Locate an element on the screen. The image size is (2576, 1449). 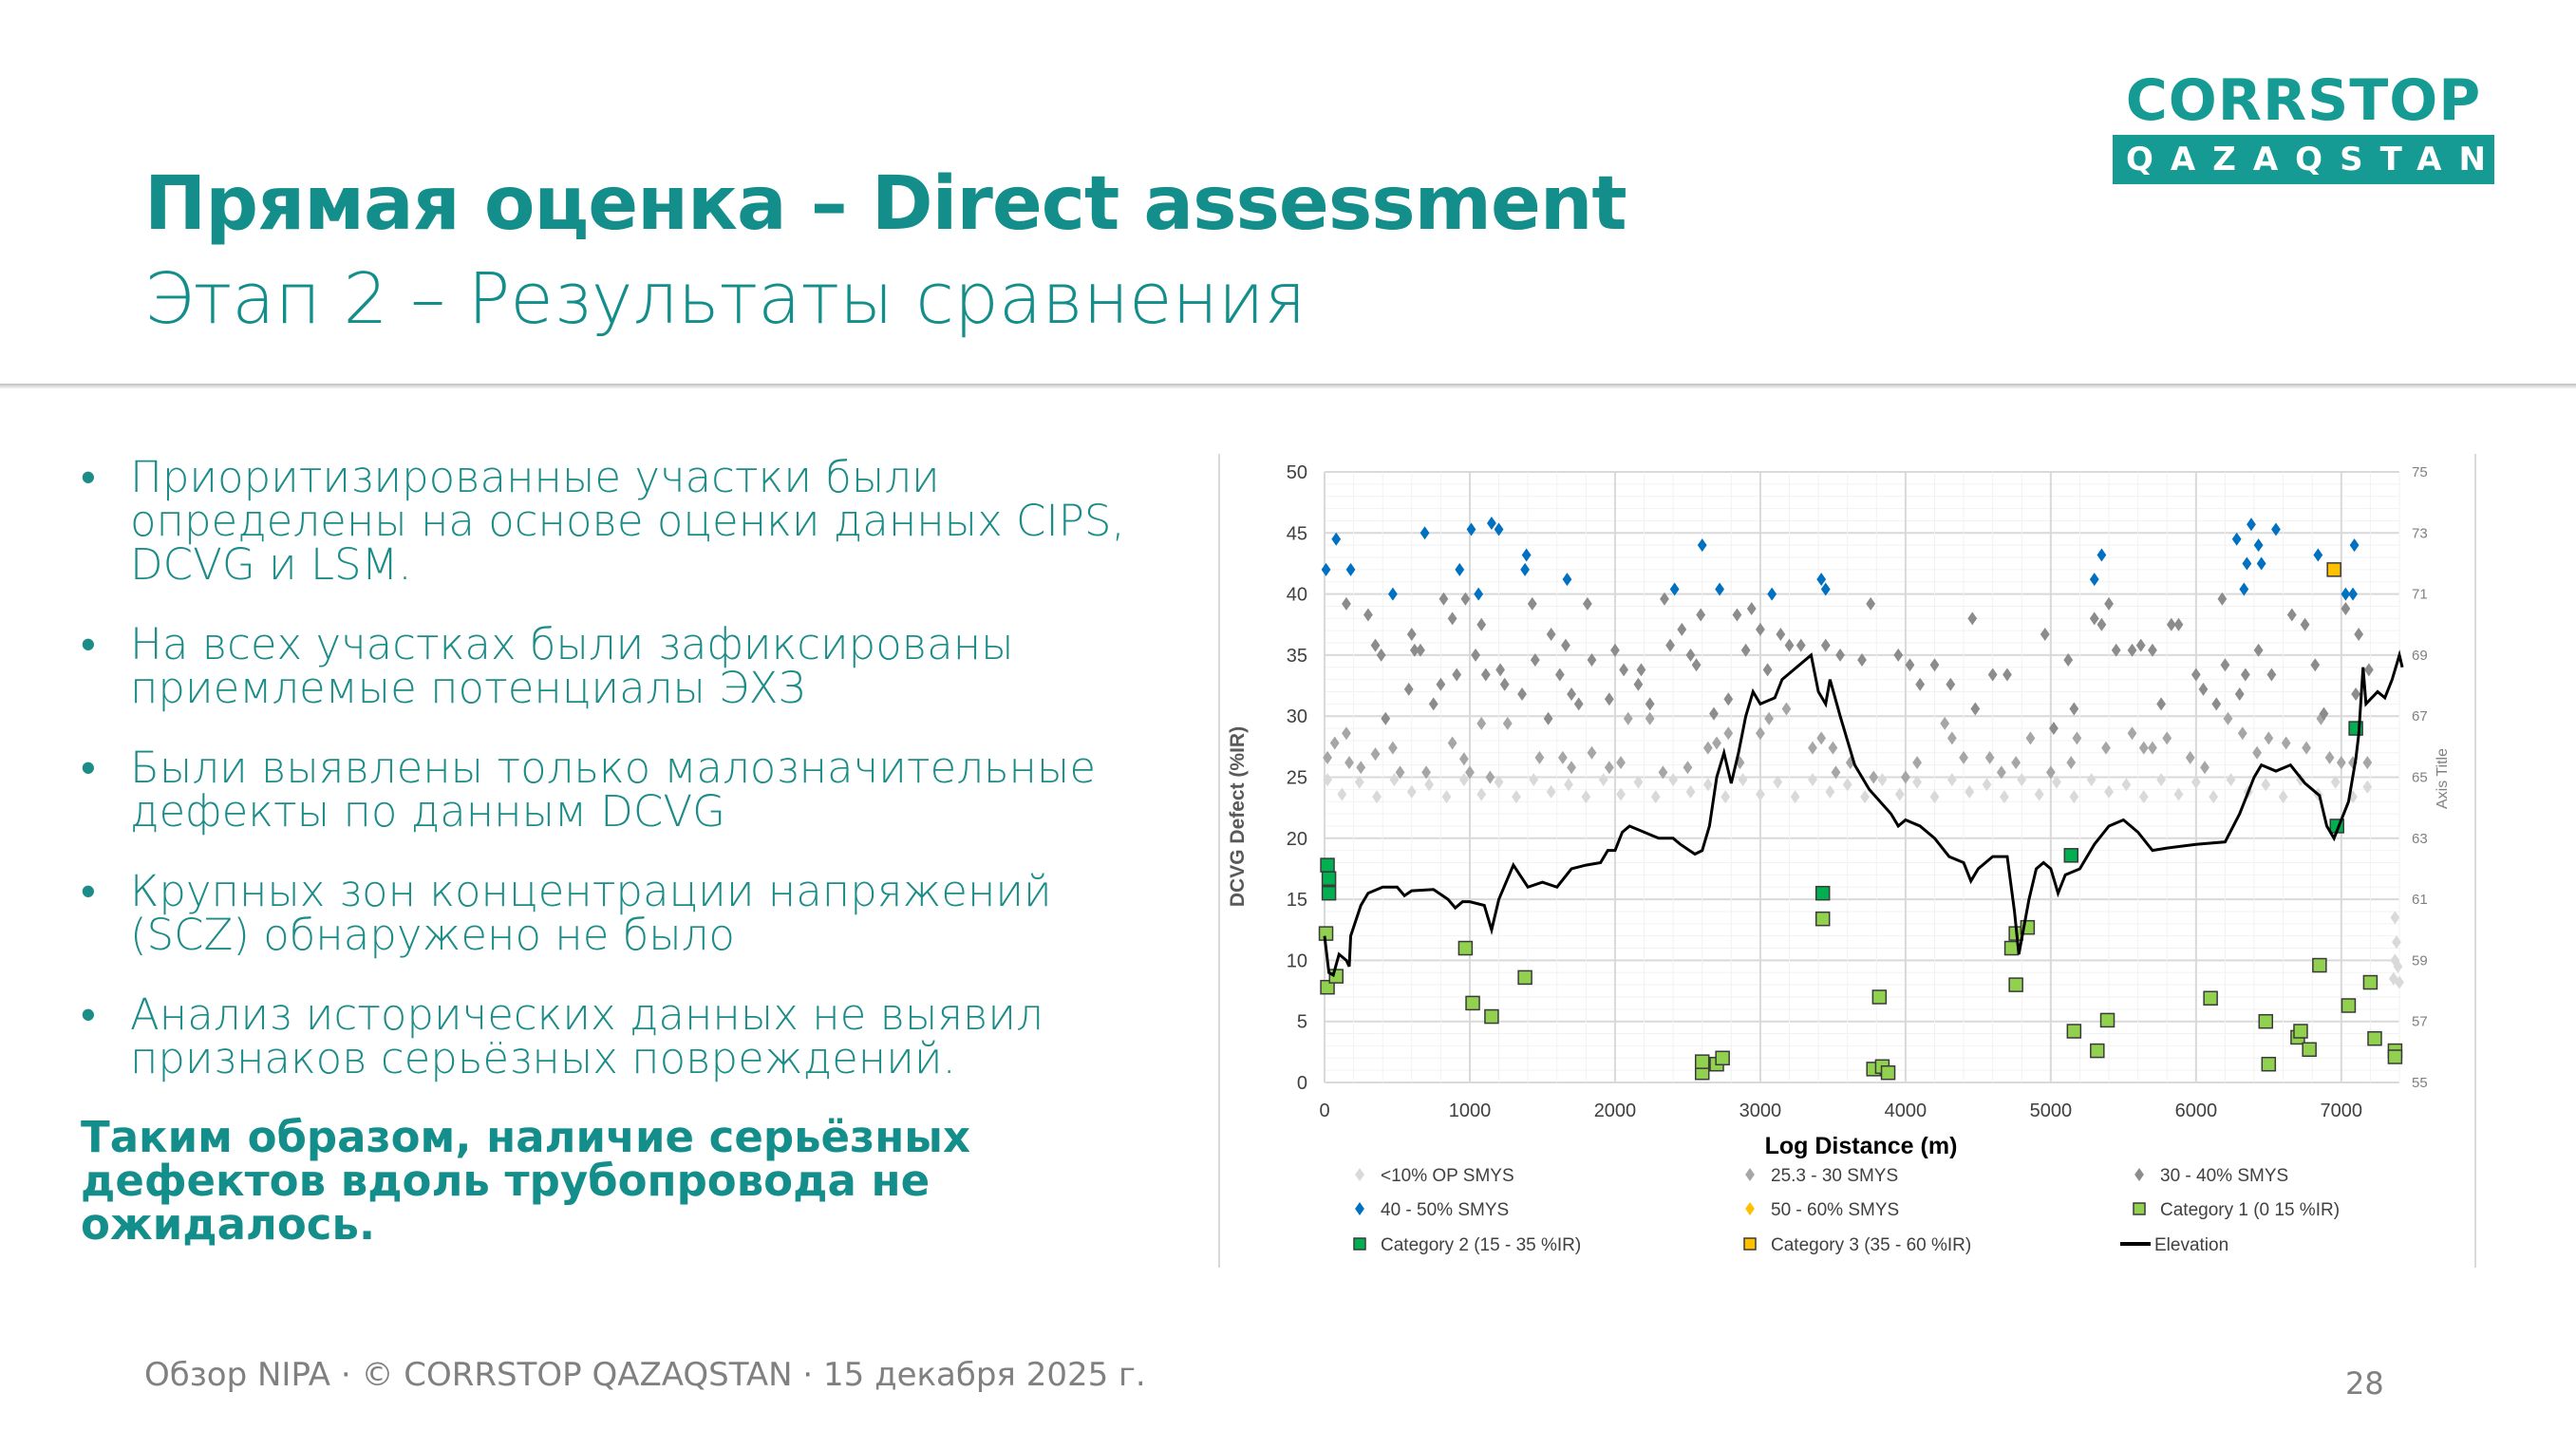
legend-label-10-op-smys: <10% OP SMYS is located at coordinates (1447, 1176).